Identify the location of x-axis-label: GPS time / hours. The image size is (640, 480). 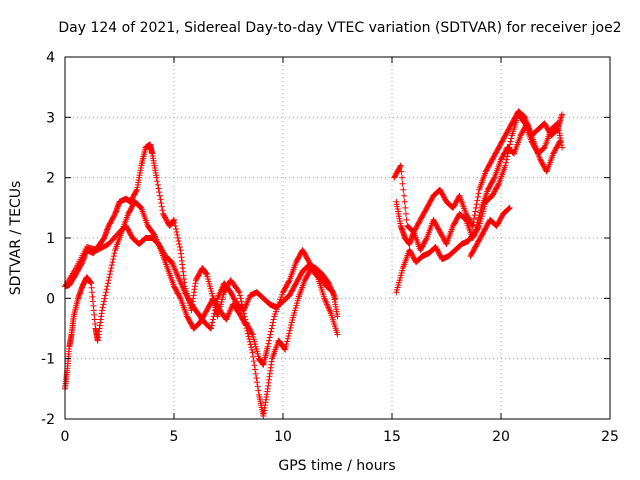
(336, 466).